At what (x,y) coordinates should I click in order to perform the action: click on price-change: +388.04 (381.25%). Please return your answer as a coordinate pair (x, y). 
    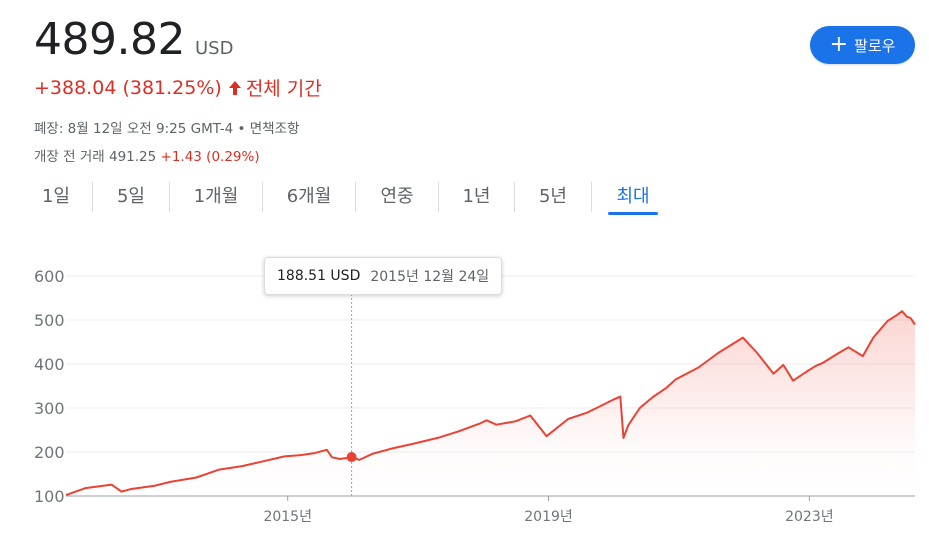
    Looking at the image, I should click on (128, 87).